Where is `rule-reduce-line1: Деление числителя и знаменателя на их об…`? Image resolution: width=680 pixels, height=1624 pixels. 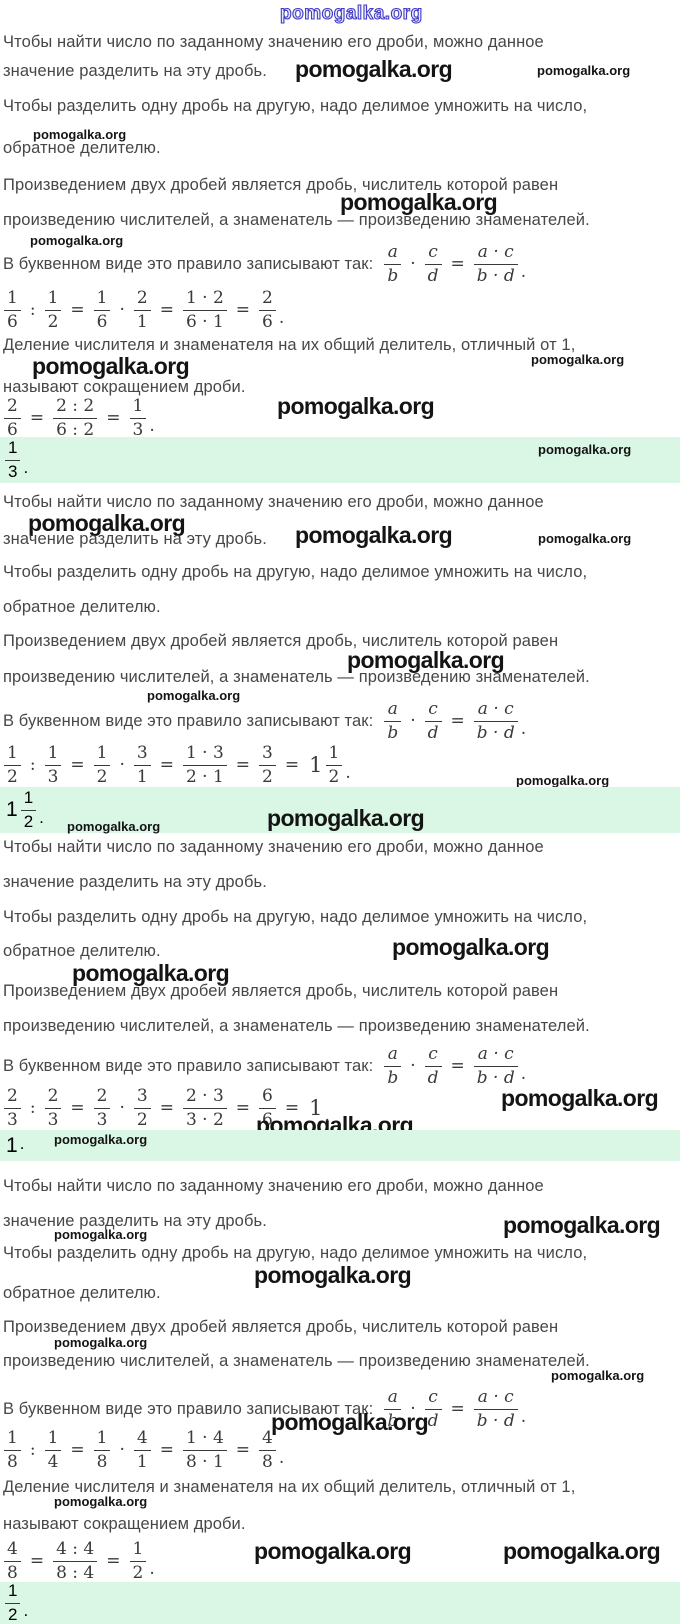 rule-reduce-line1: Деление числителя и знаменателя на их об… is located at coordinates (289, 1487).